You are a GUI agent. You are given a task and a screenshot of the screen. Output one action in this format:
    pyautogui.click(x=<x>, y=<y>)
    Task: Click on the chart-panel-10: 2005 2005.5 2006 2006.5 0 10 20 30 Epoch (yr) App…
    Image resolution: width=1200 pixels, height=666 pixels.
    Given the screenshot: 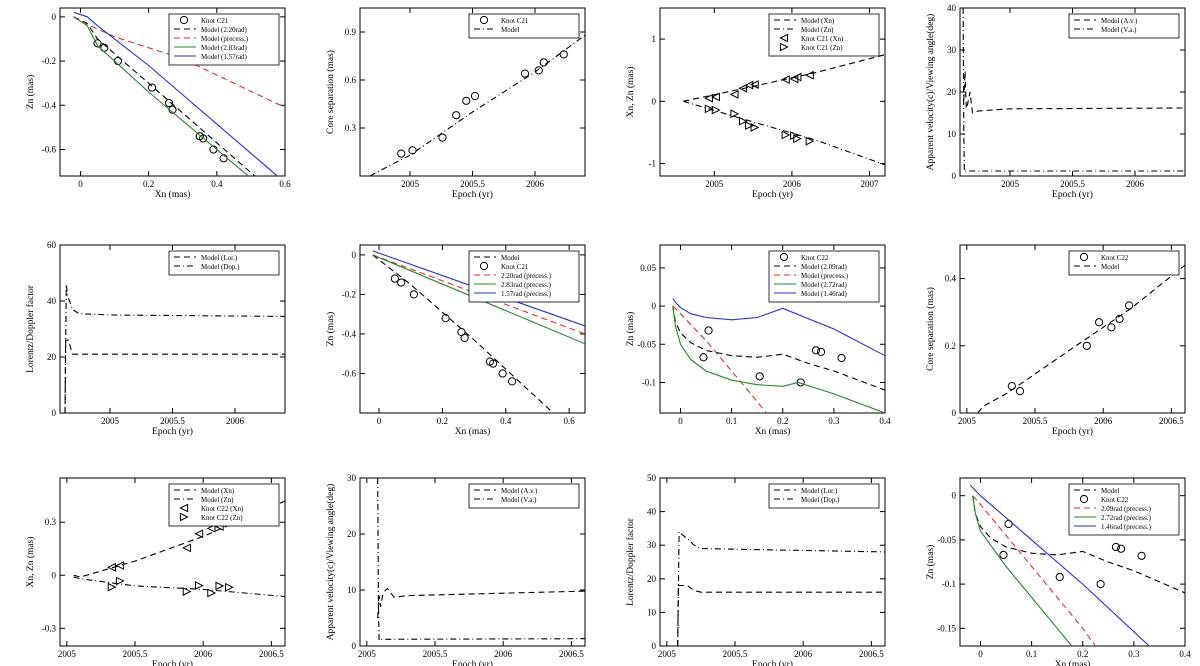 What is the action you would take?
    pyautogui.click(x=455, y=569)
    